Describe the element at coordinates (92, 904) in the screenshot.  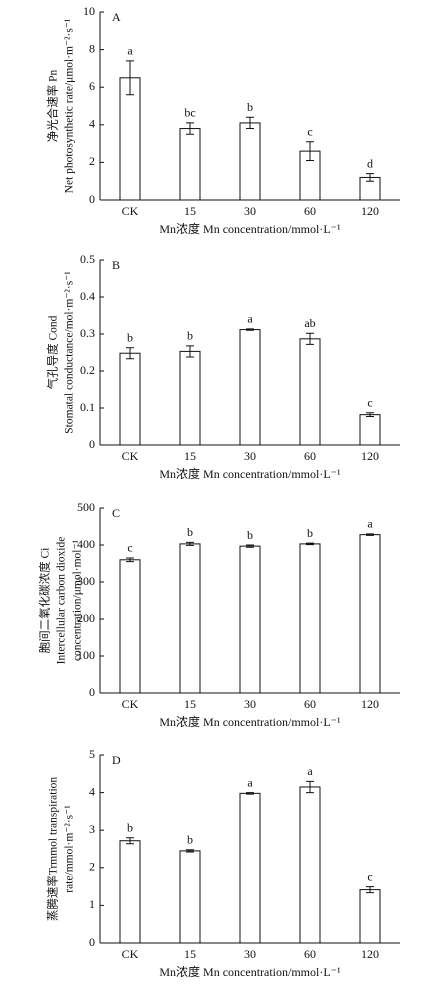
I see `y-tick-label: 1` at that location.